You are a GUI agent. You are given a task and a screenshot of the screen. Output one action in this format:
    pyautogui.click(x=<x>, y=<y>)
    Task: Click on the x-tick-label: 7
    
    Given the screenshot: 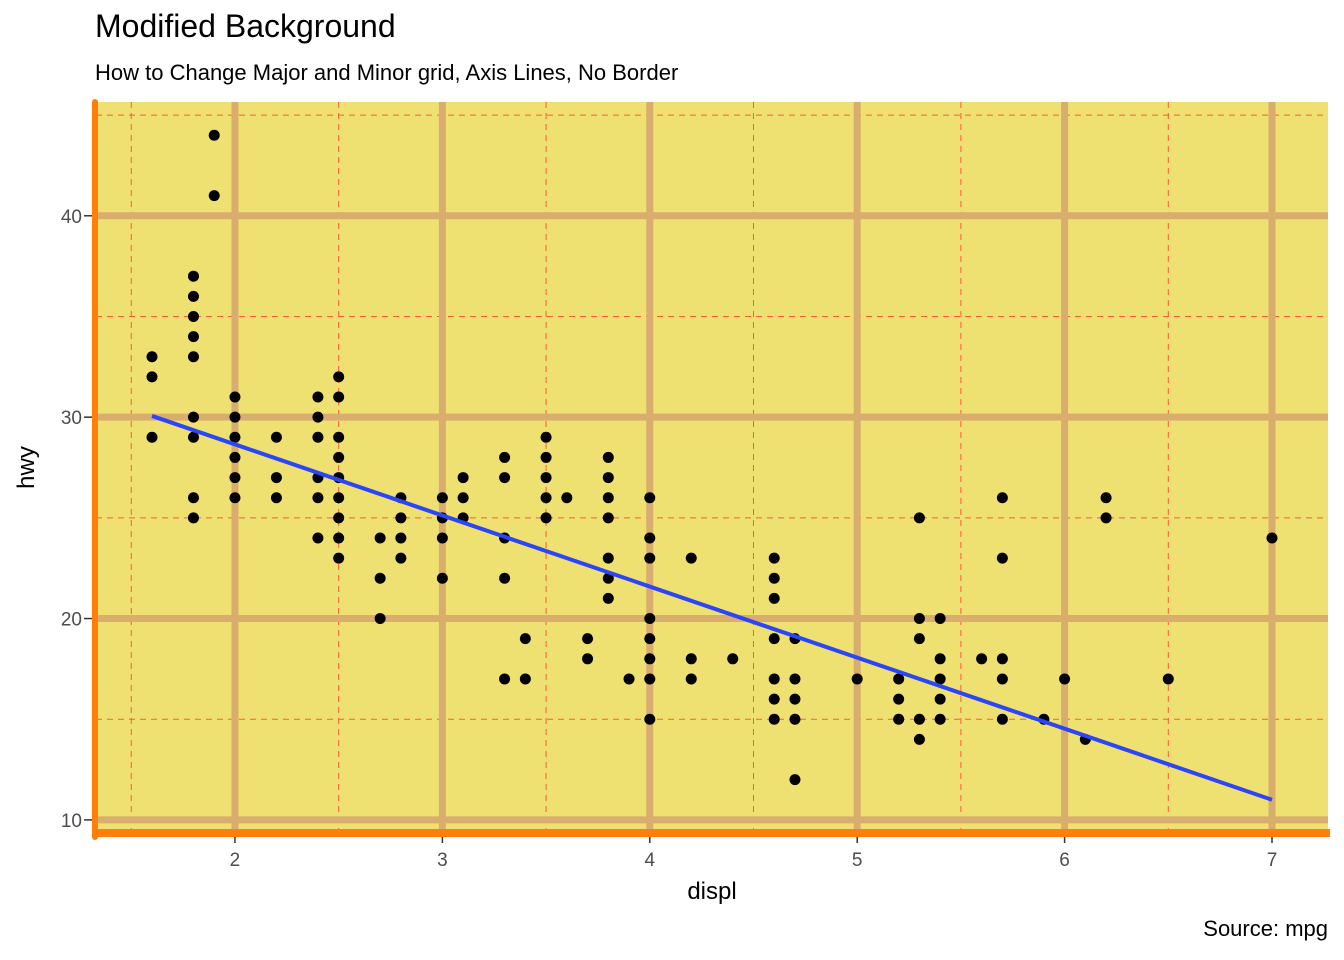 What is the action you would take?
    pyautogui.click(x=1272, y=860)
    